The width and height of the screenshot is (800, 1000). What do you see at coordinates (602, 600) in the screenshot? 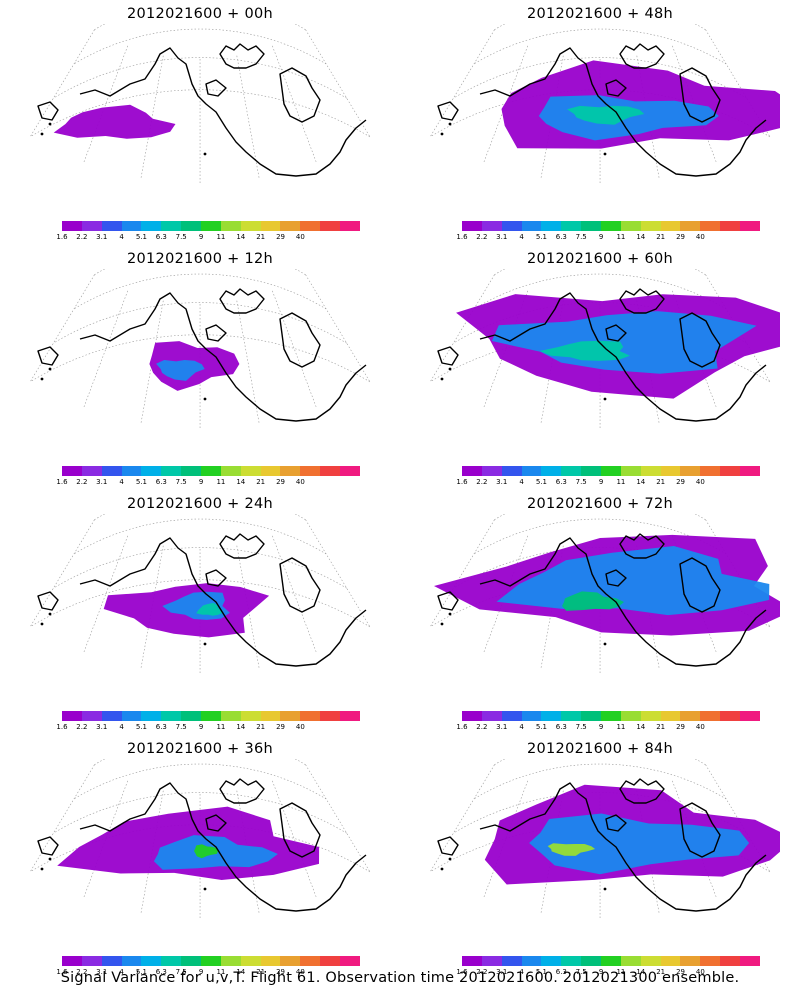
I see `coastline` at bounding box center [602, 600].